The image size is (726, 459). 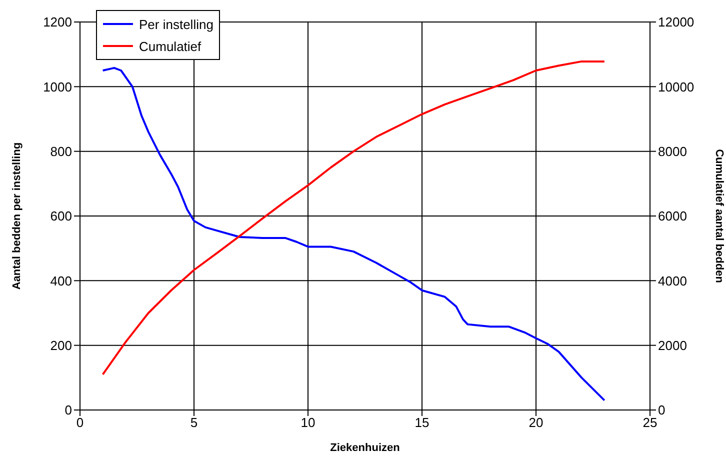 I want to click on y-tick-label: 400, so click(x=61, y=280).